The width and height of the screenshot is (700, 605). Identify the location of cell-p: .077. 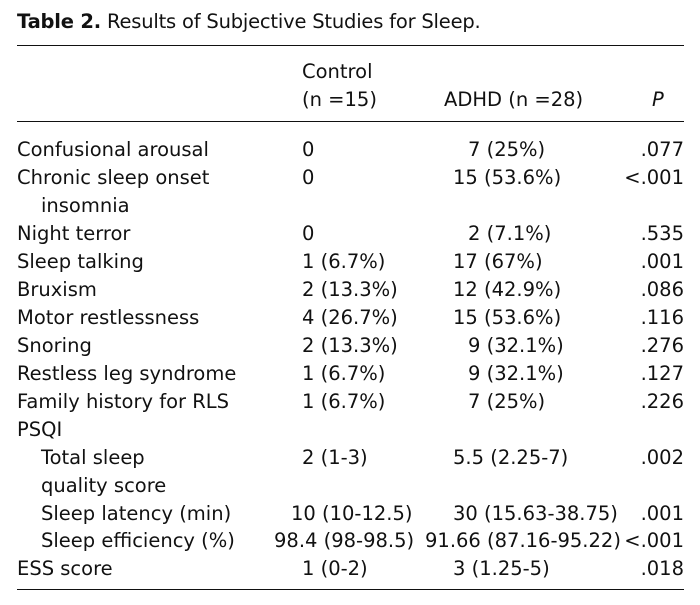
(662, 149).